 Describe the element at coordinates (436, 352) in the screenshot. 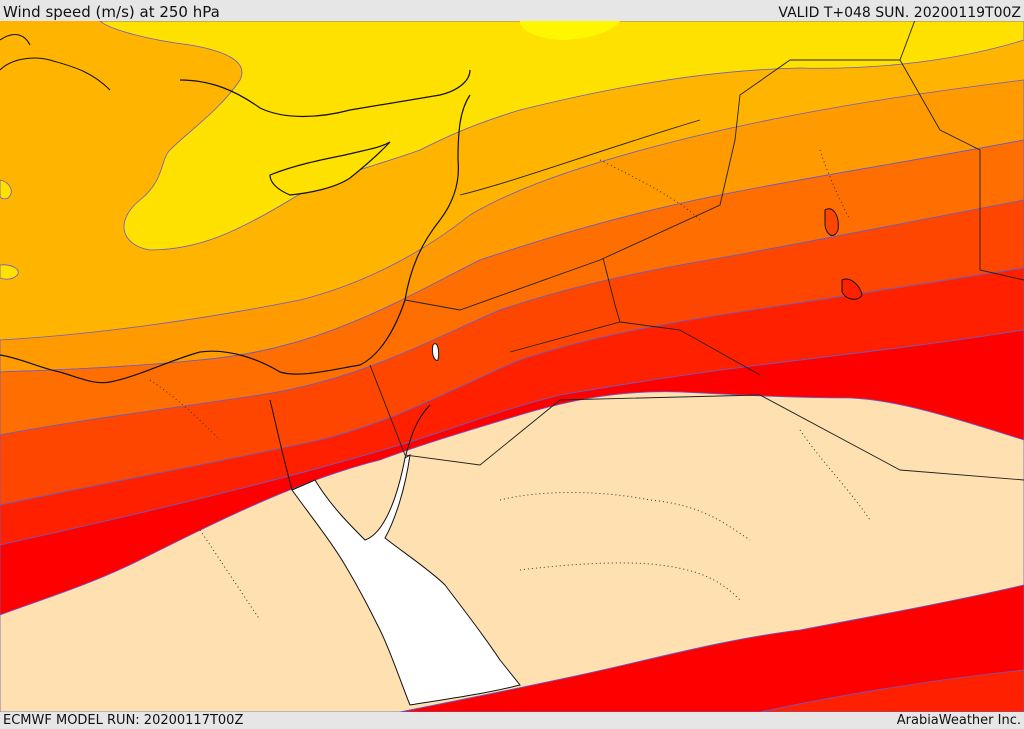

I see `dead-sea` at that location.